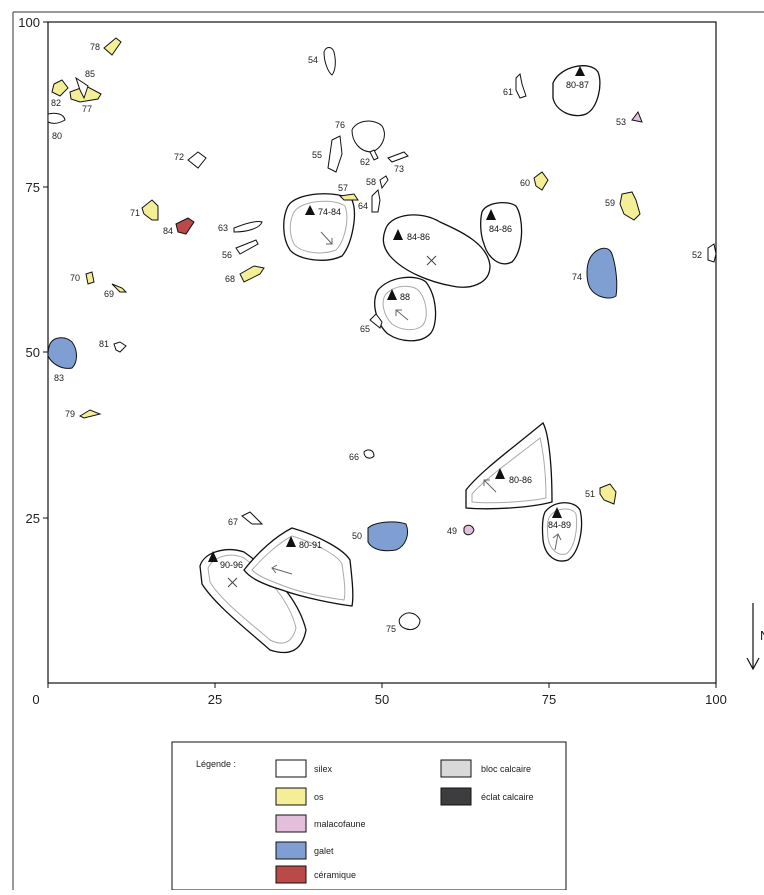 The image size is (764, 895). Describe the element at coordinates (291, 823) in the screenshot. I see `legend-swatch-malacofaune` at that location.